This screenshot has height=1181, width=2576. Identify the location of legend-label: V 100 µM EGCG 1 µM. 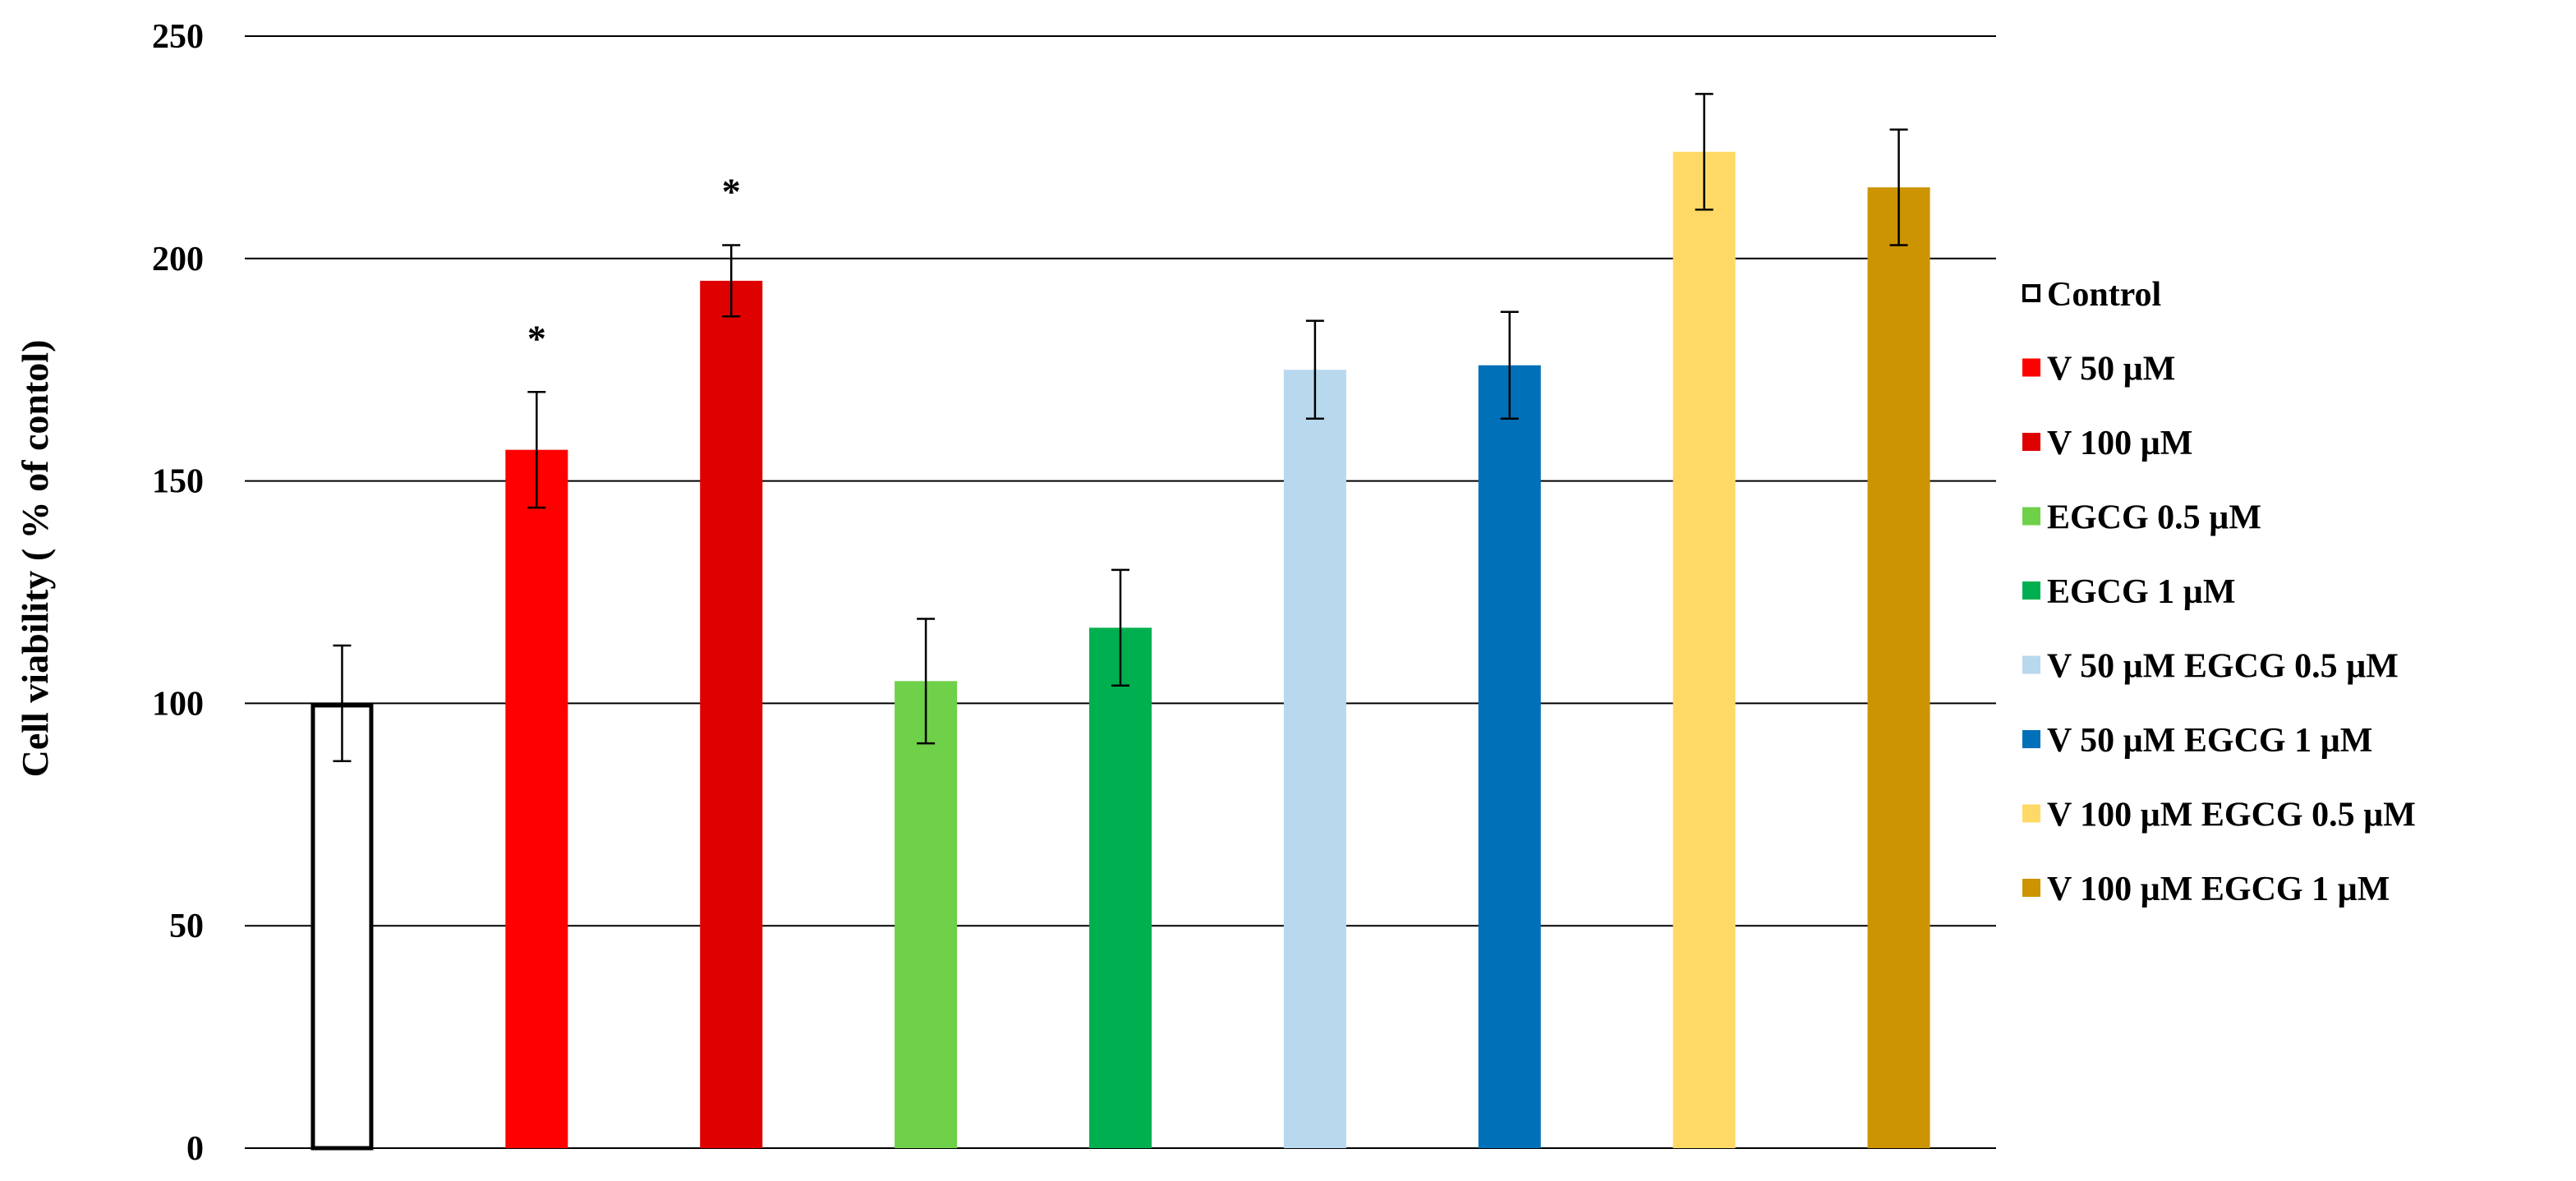
(2218, 890).